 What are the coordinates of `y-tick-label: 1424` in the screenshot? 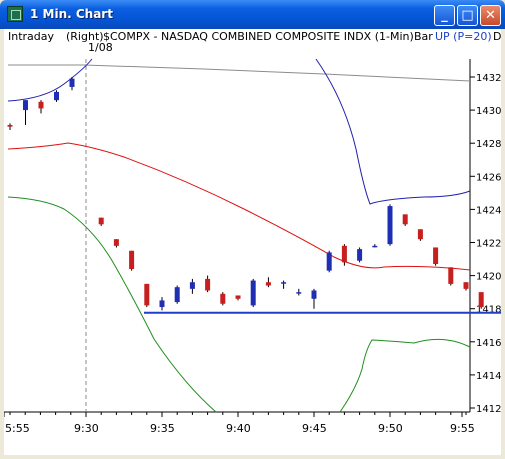 It's located at (488, 210).